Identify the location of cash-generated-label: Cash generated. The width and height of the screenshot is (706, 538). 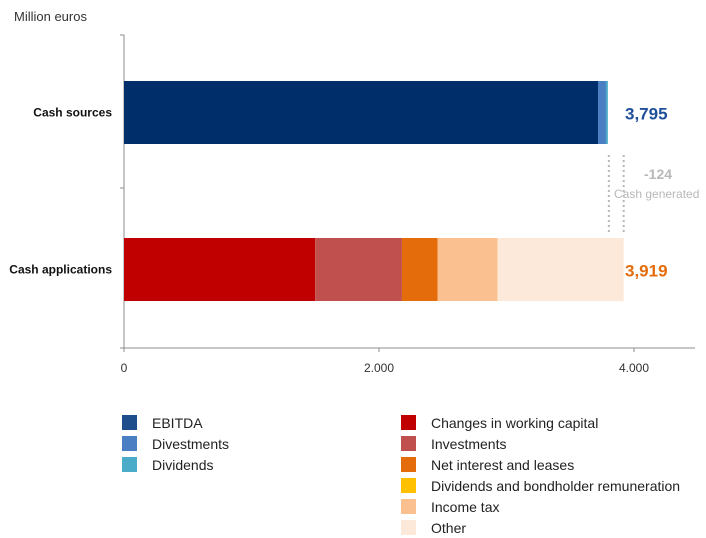
(656, 194).